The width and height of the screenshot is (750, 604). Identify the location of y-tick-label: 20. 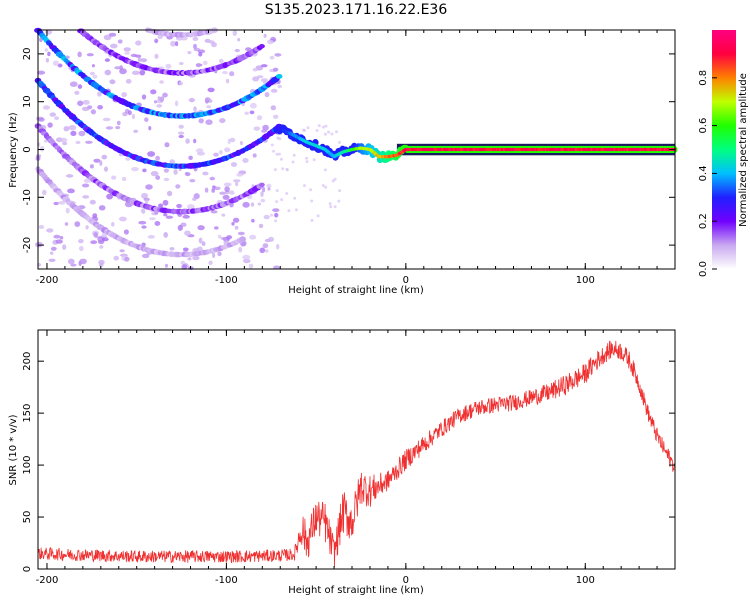
(27, 54).